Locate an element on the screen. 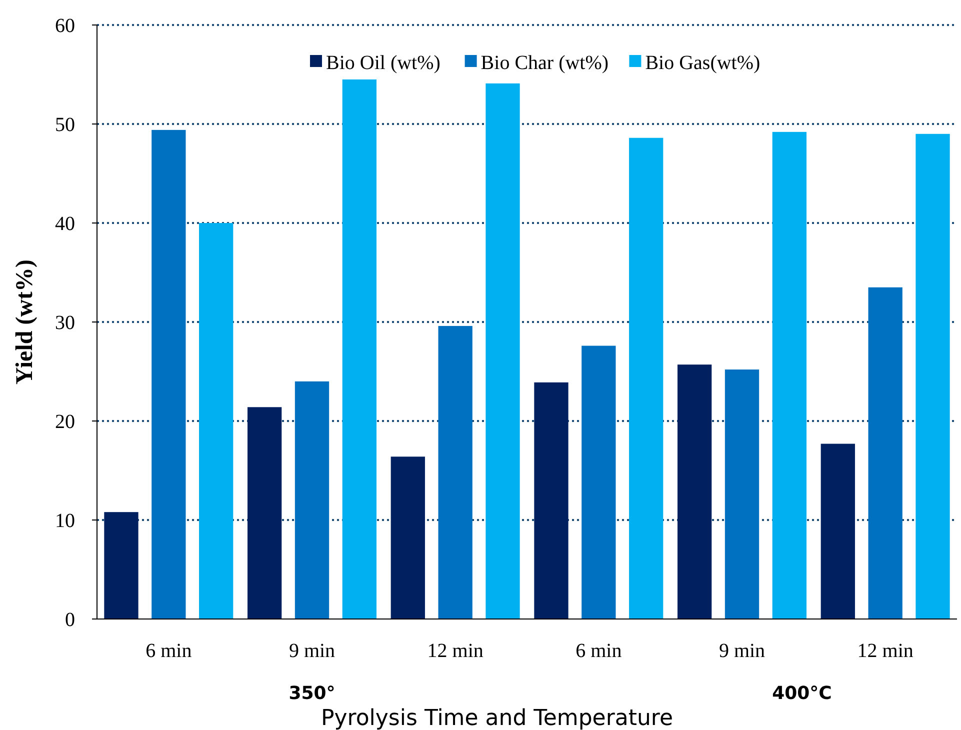 This screenshot has height=730, width=961. y-tick-label: 20 is located at coordinates (65, 422).